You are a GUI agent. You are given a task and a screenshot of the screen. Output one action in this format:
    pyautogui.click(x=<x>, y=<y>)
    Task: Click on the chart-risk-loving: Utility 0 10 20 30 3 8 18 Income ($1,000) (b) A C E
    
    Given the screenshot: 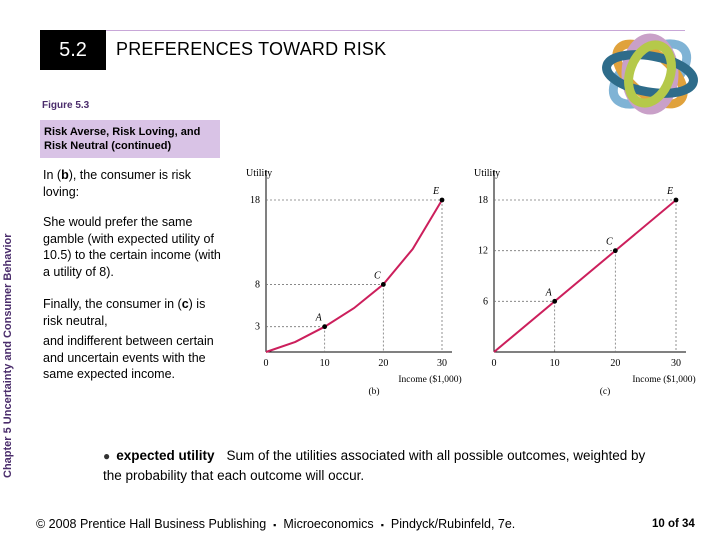 What is the action you would take?
    pyautogui.click(x=354, y=282)
    